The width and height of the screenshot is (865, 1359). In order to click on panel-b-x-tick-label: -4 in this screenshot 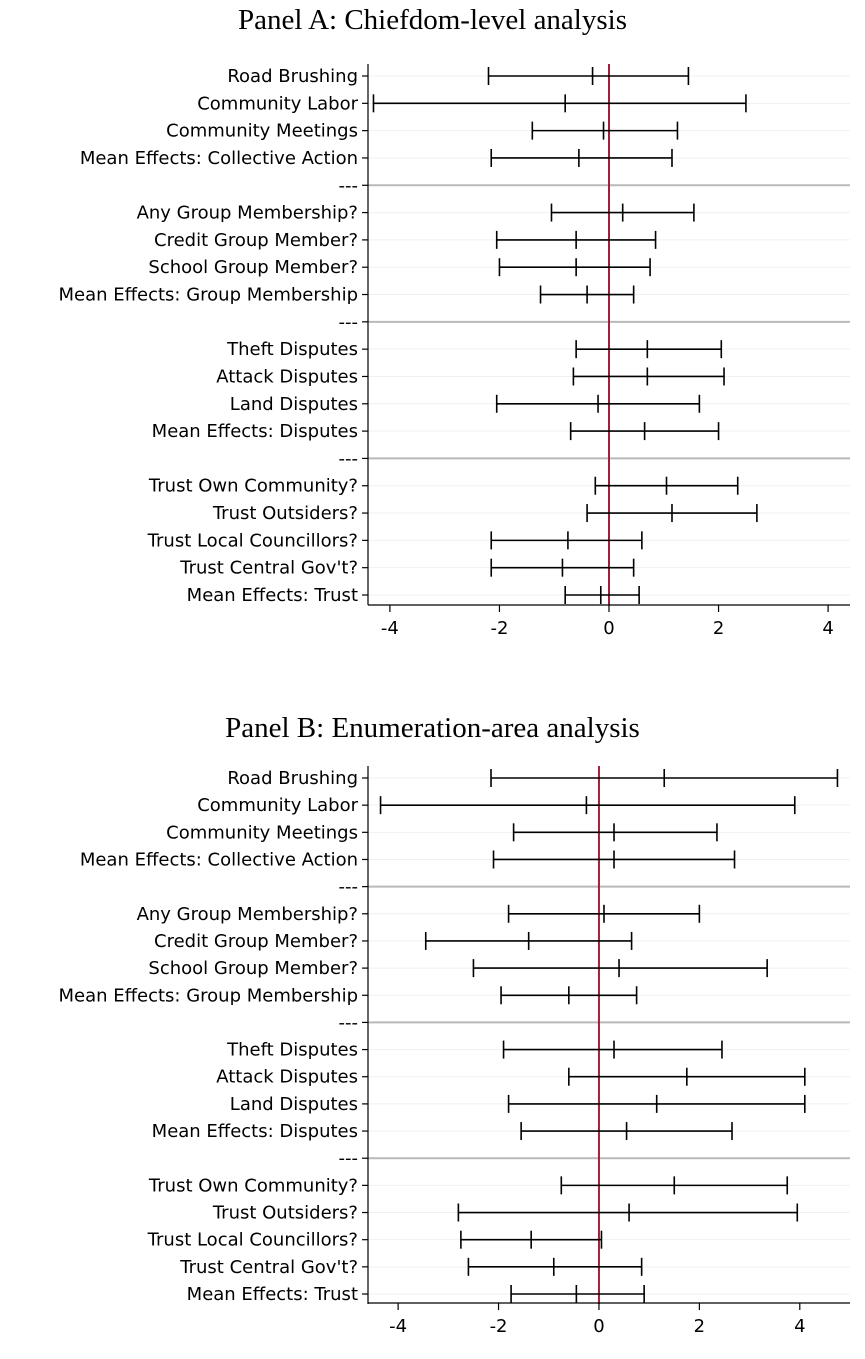, I will do `click(398, 1326)`.